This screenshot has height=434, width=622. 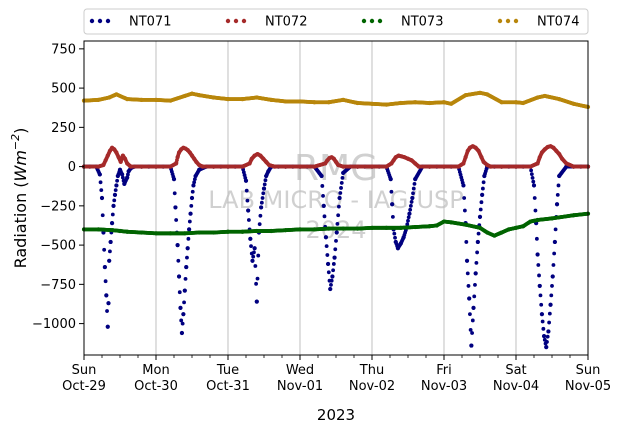 I want to click on y-axis-label-prefix: Radiation (, so click(x=20, y=224).